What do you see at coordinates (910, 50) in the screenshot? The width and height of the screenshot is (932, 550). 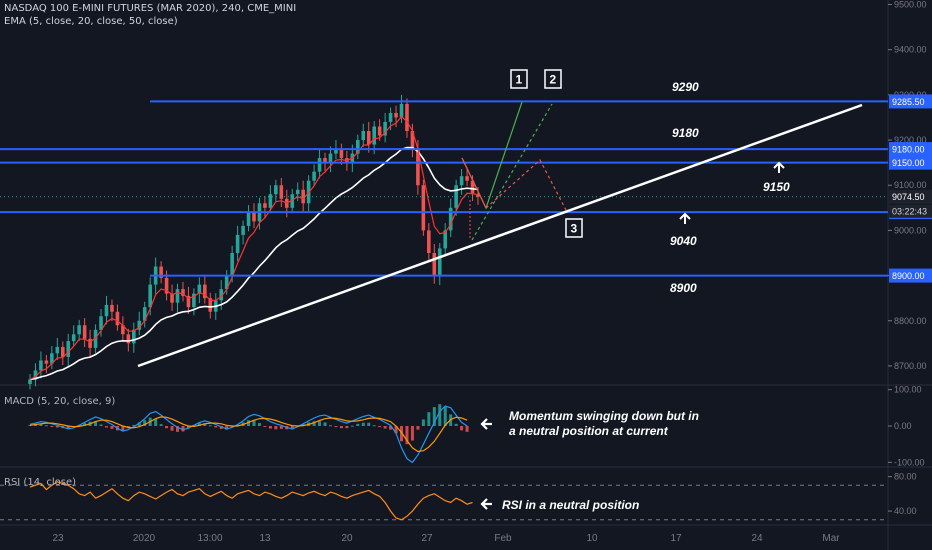 I see `price-tick-label: 9400.00` at bounding box center [910, 50].